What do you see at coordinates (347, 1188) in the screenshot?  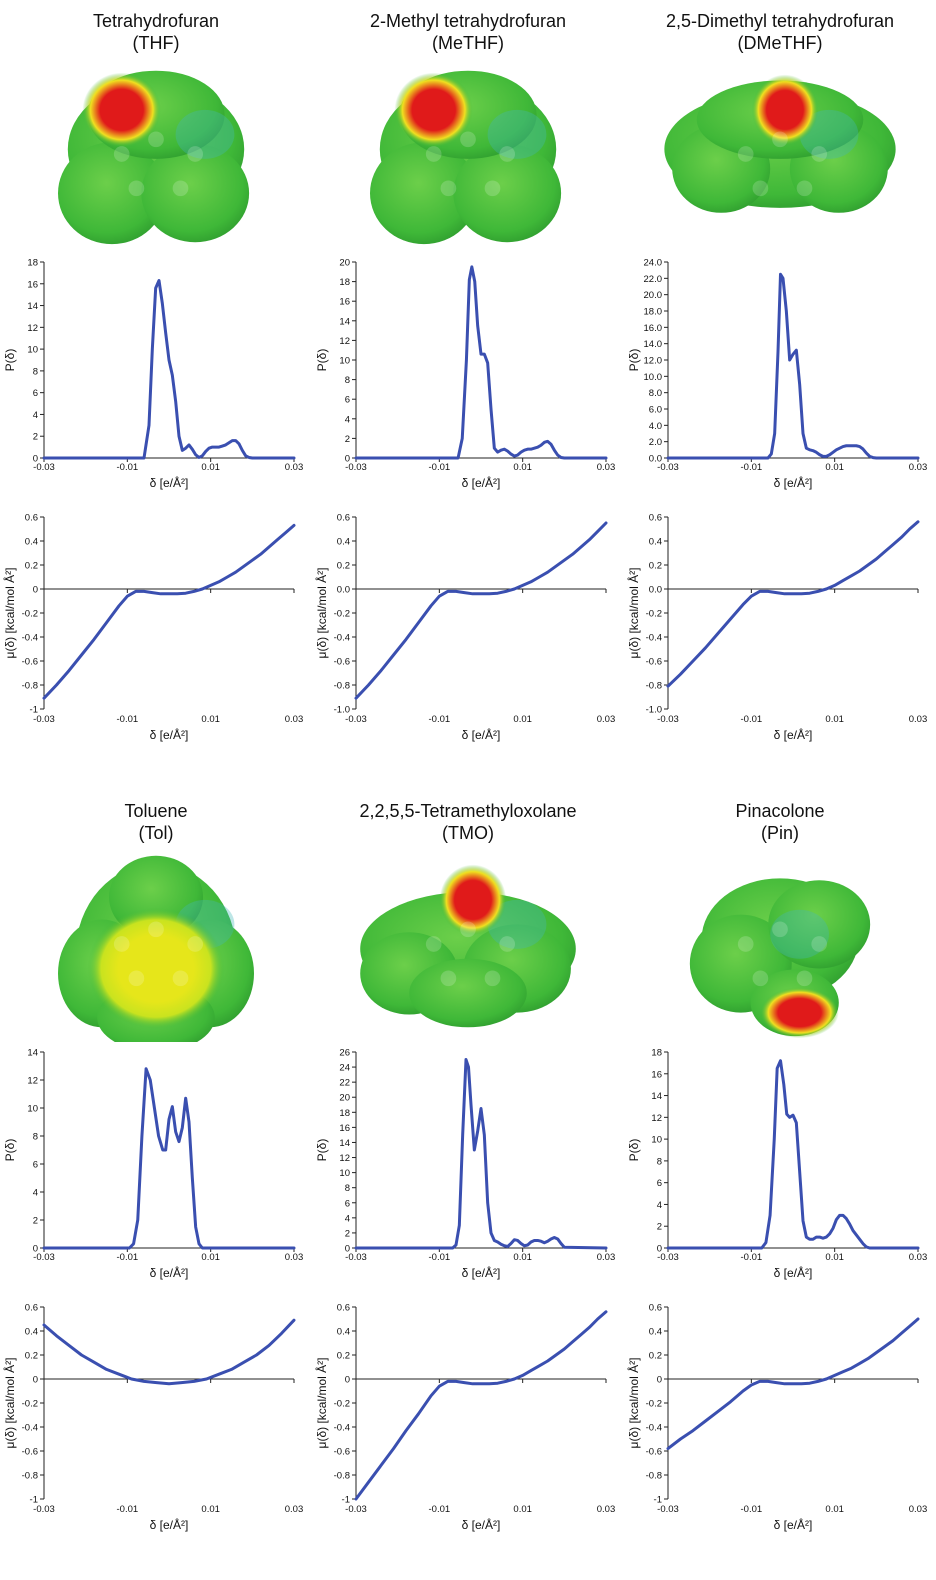 I see `y-tick-label: 8` at bounding box center [347, 1188].